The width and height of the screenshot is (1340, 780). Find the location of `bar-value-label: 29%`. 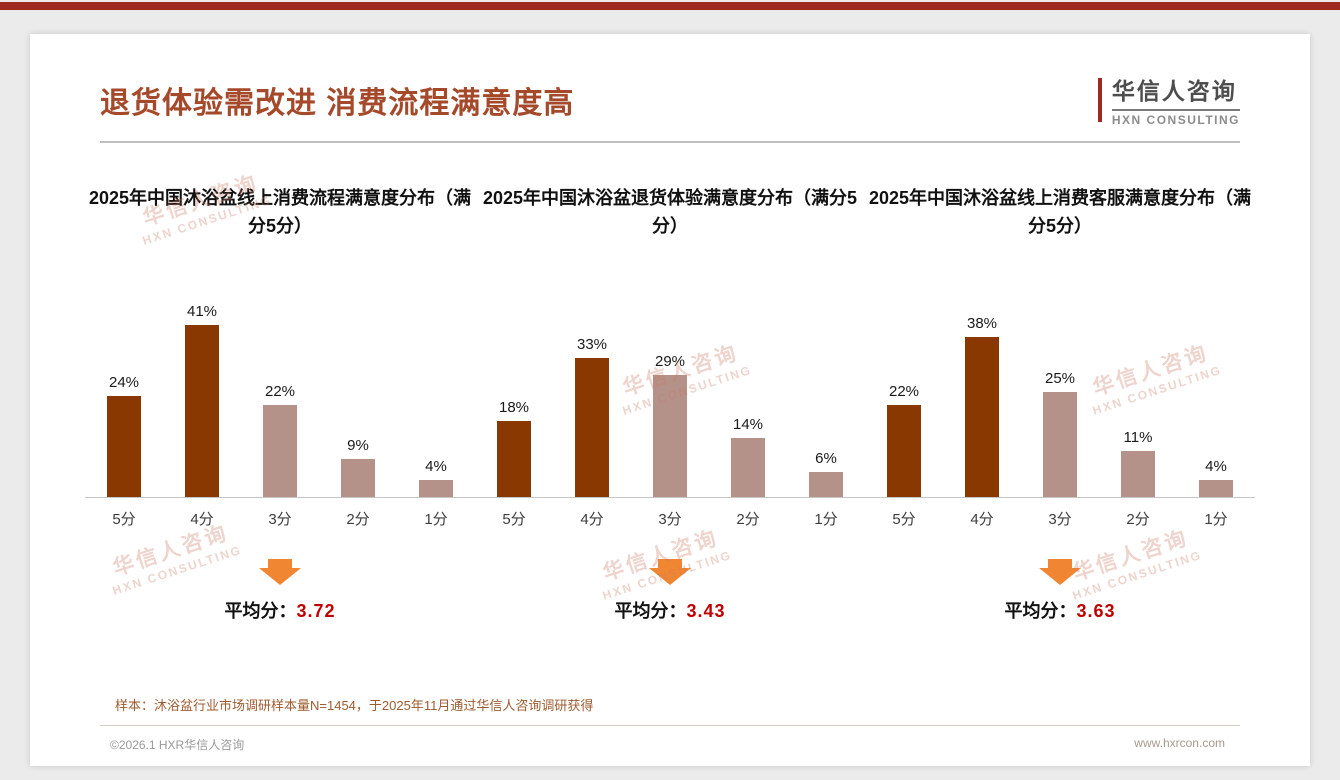

bar-value-label: 29% is located at coordinates (670, 362).